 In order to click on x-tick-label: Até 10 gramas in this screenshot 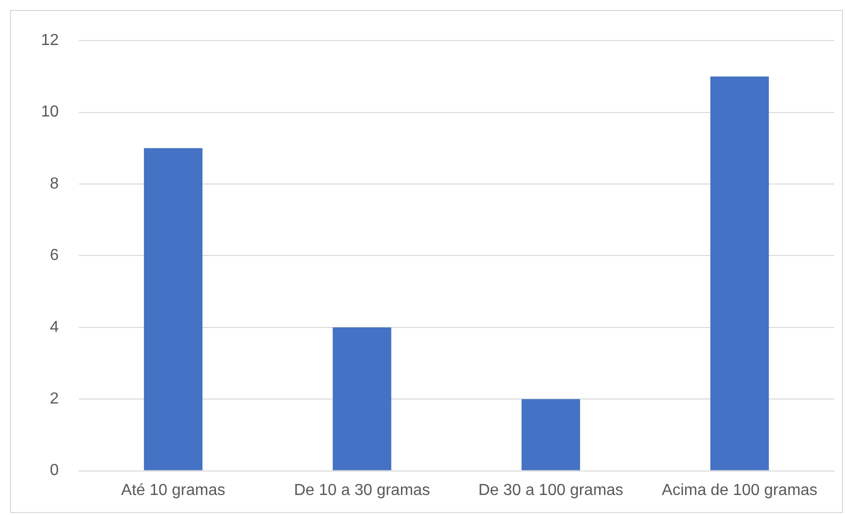, I will do `click(173, 490)`.